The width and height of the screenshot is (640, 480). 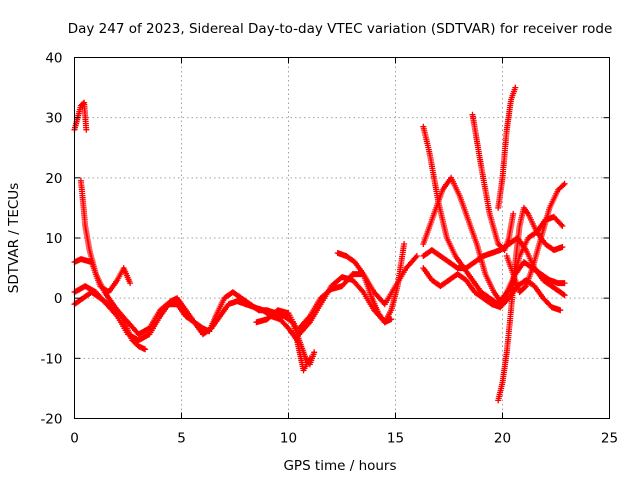 I want to click on y-axis-label: SDTVAR / TECUs, so click(x=14, y=238).